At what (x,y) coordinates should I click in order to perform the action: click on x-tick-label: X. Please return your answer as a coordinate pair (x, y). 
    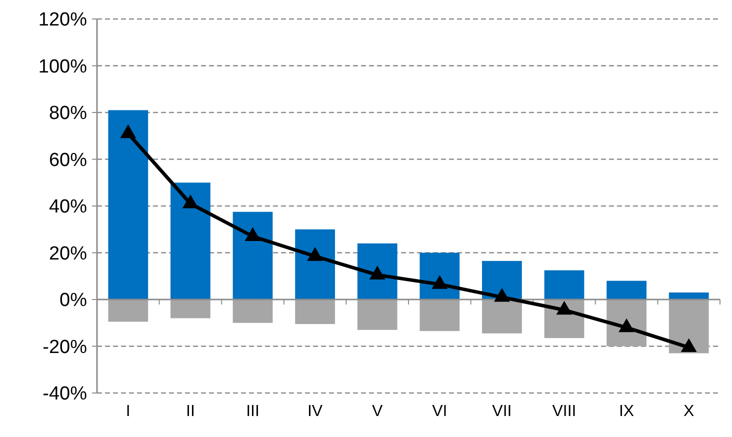
    Looking at the image, I should click on (689, 411).